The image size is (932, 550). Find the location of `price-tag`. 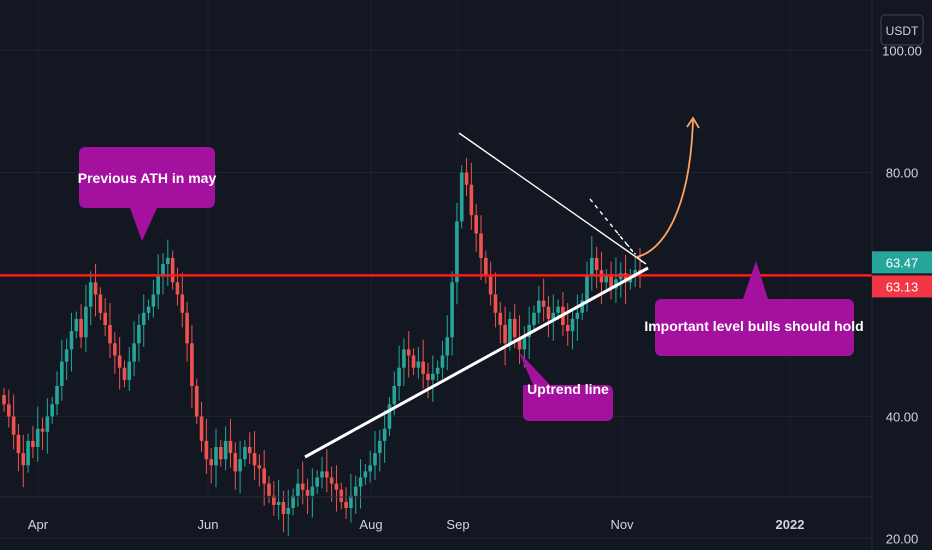

price-tag is located at coordinates (902, 286).